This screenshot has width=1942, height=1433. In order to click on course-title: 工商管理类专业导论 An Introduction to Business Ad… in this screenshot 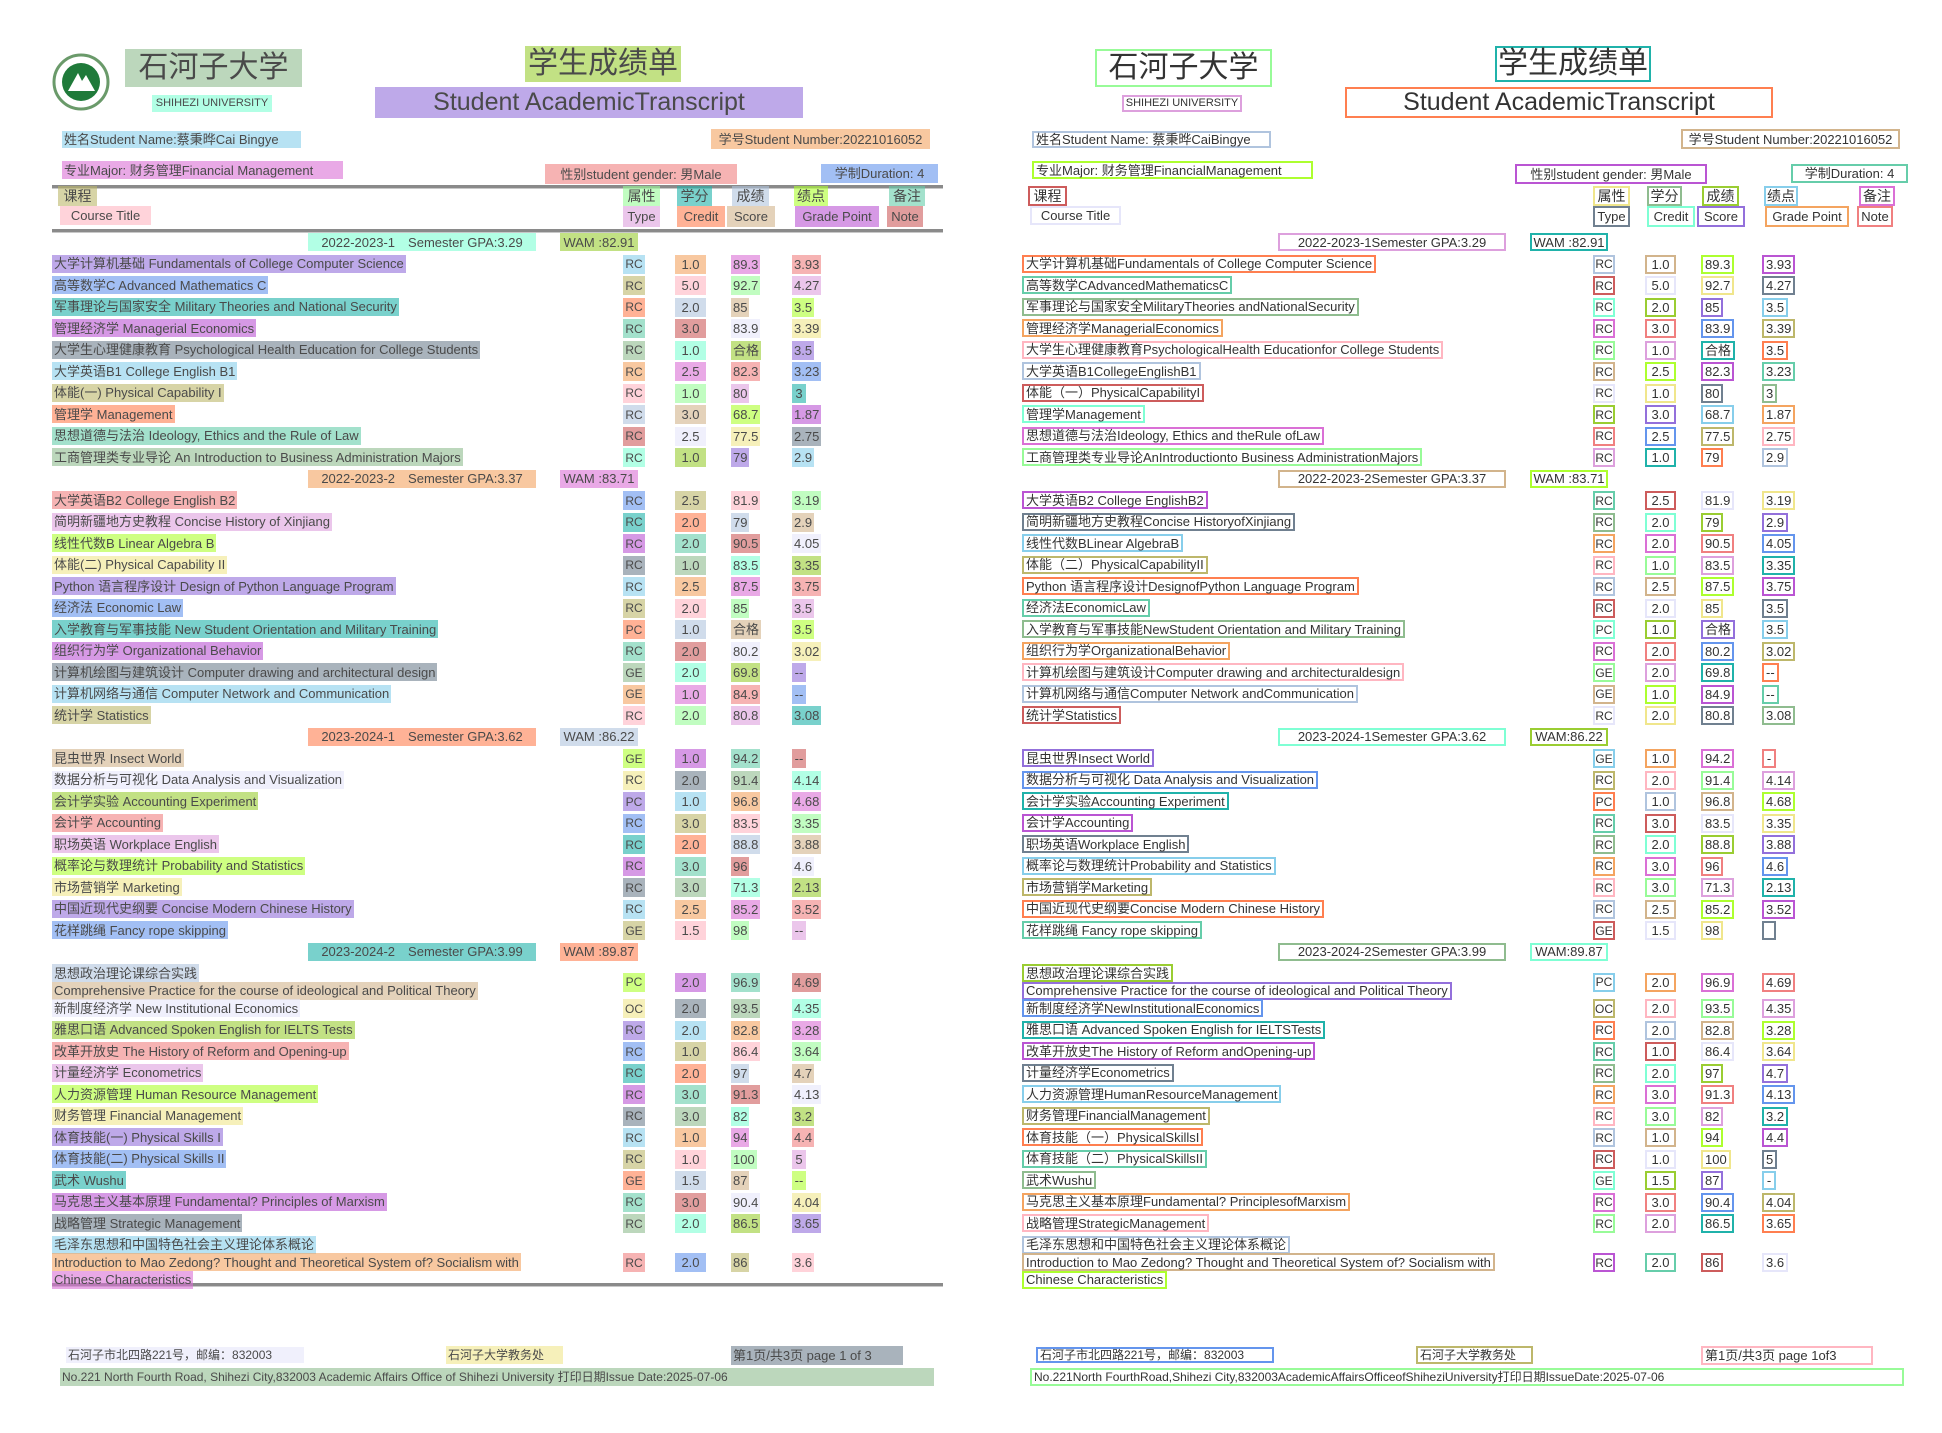, I will do `click(257, 457)`.